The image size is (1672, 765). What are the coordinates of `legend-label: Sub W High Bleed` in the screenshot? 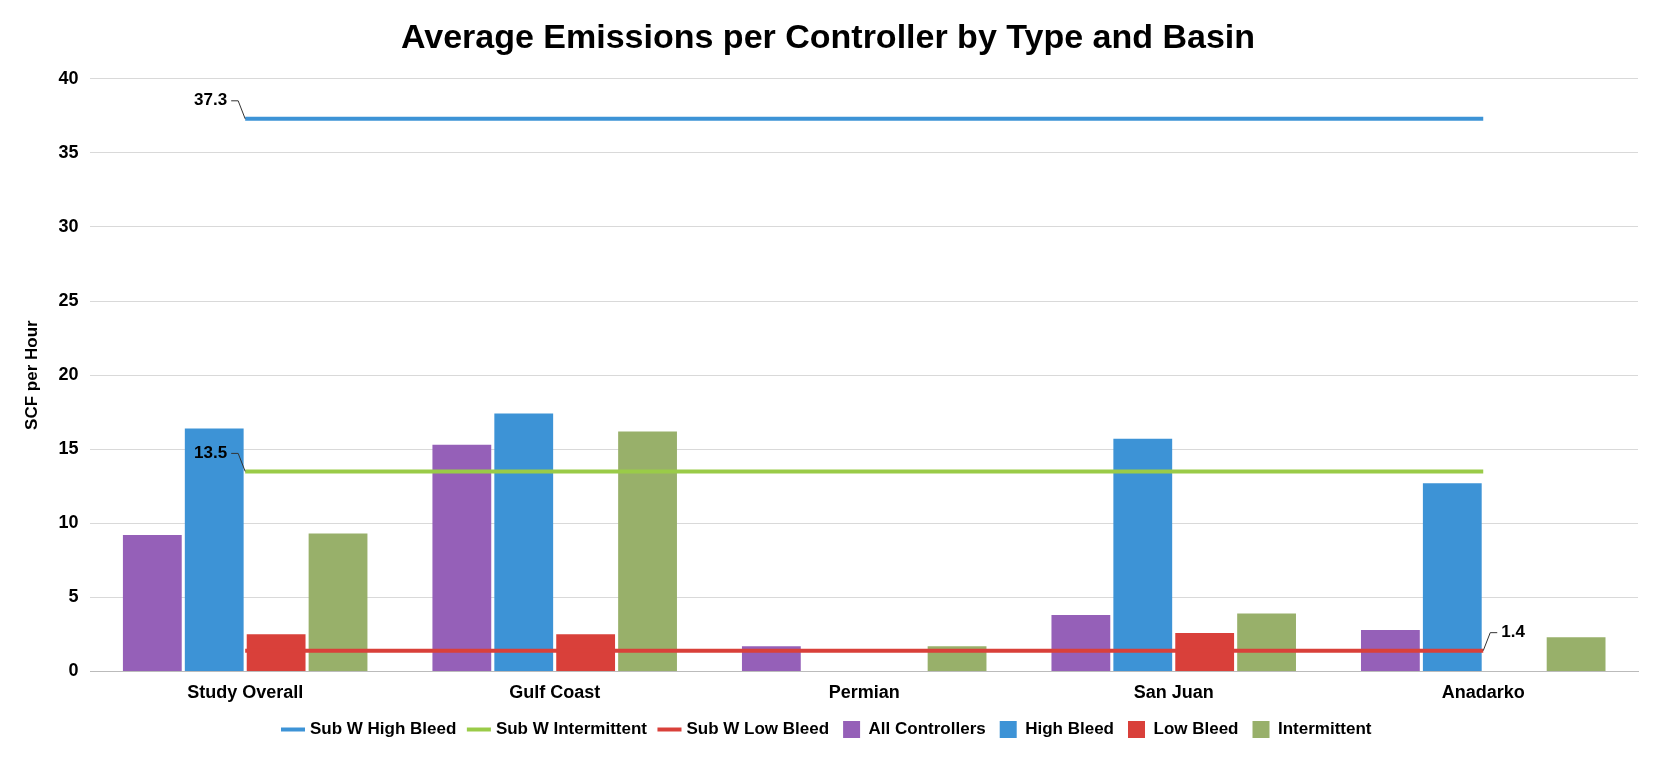 It's located at (383, 729).